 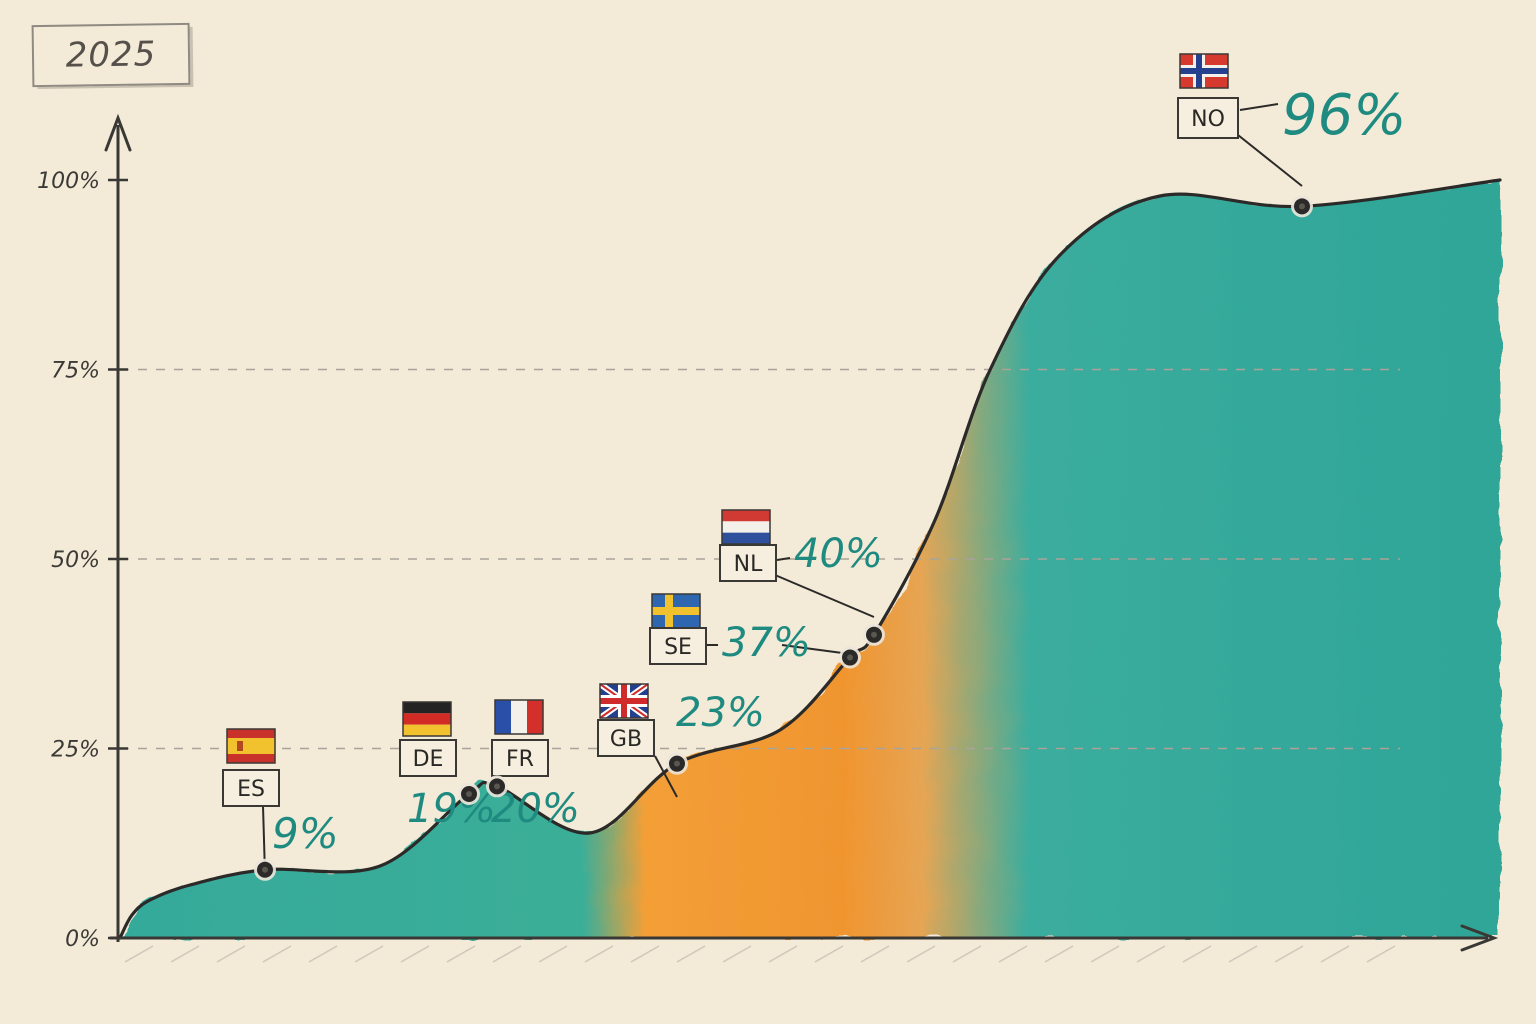 I want to click on year-label: 2025, so click(x=111, y=55).